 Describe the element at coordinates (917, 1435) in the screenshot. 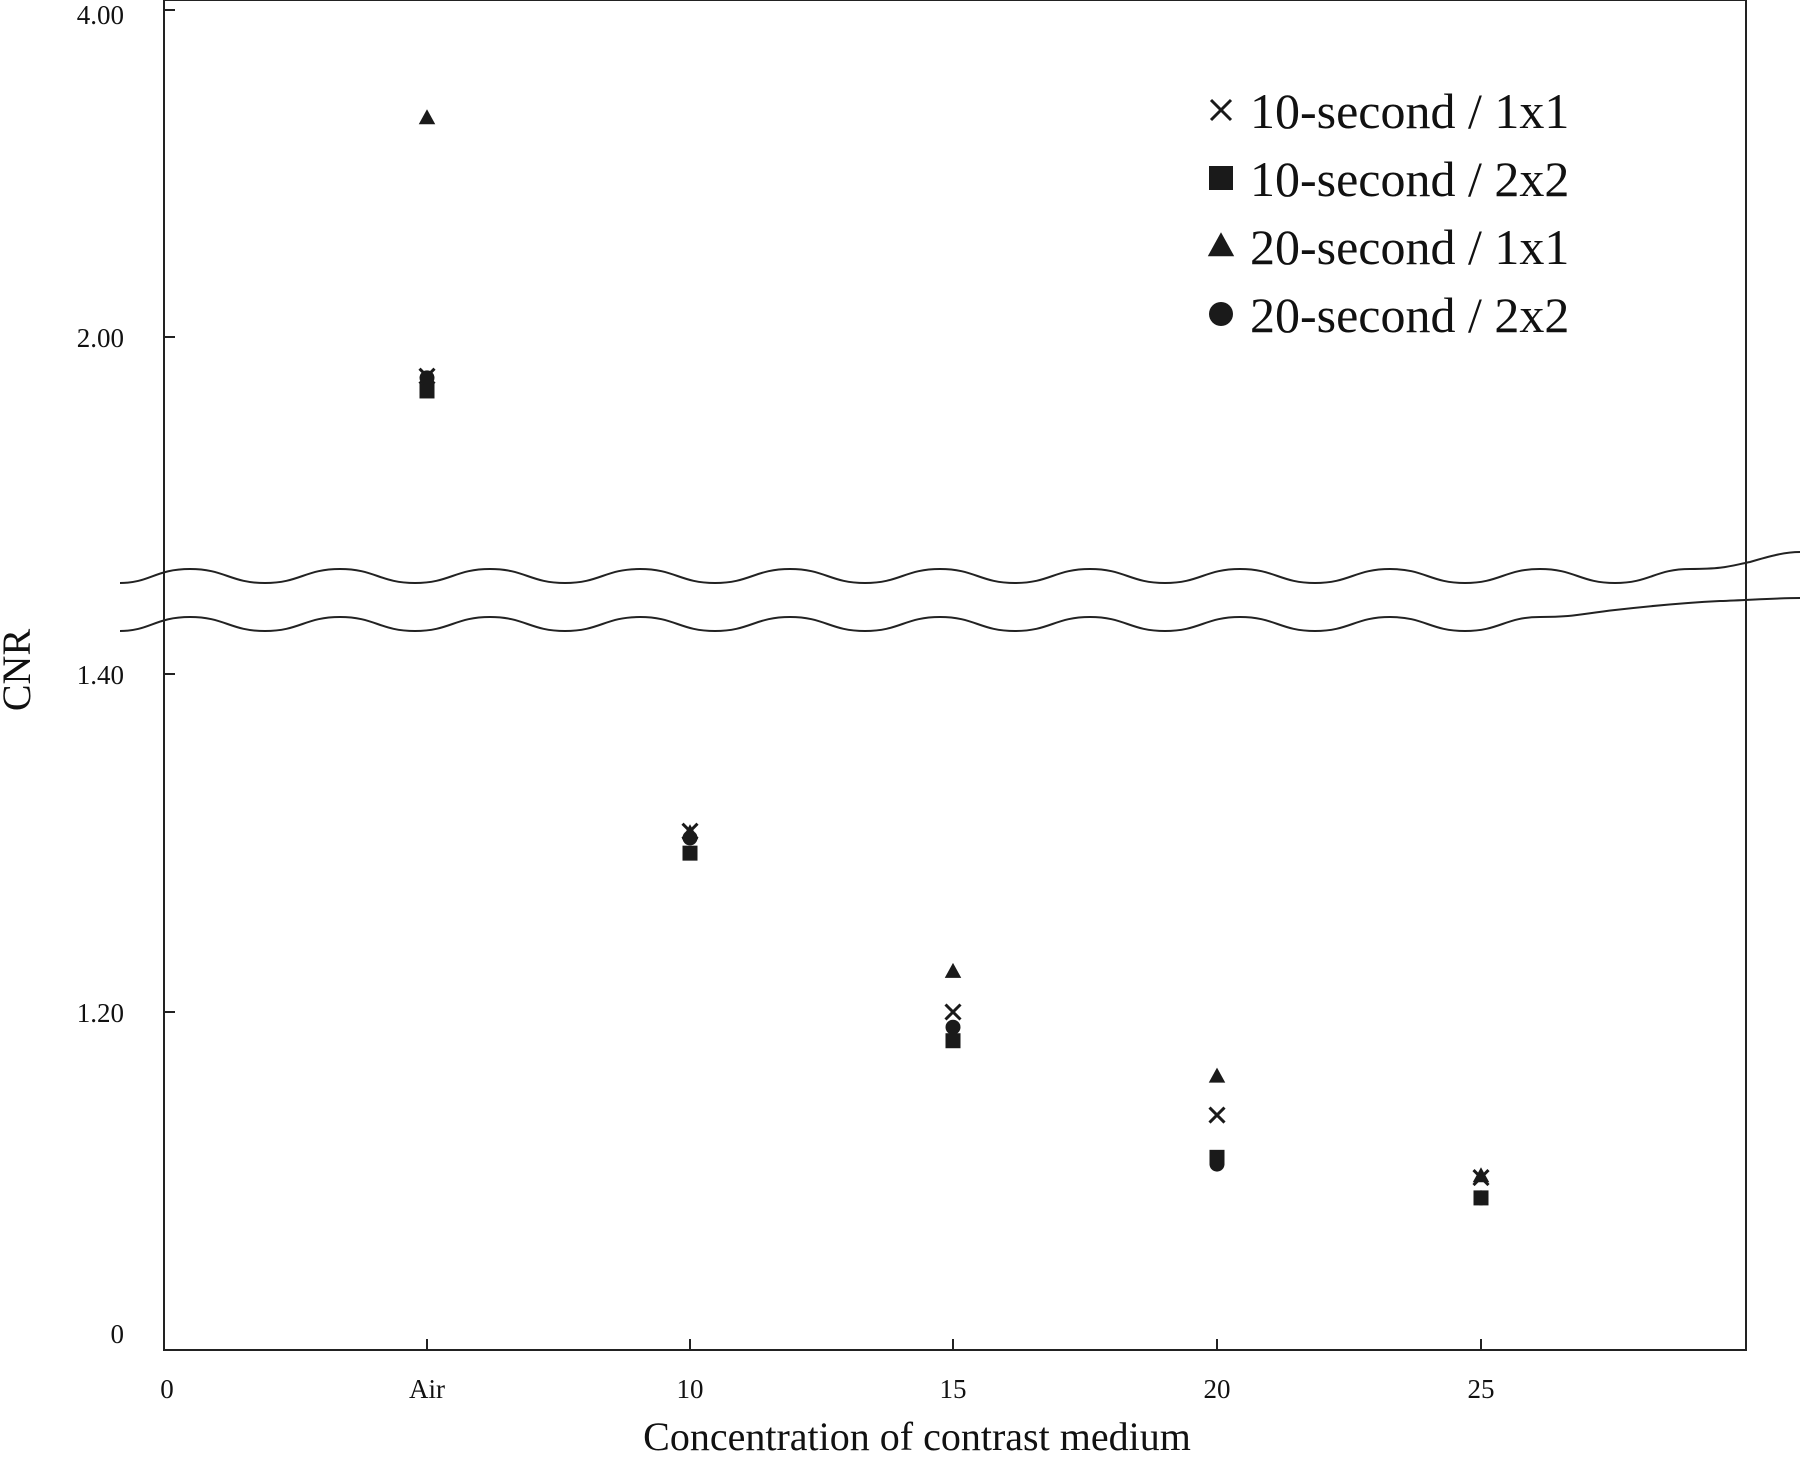

I see `x-axis-title: Concentration of contrast medium` at that location.